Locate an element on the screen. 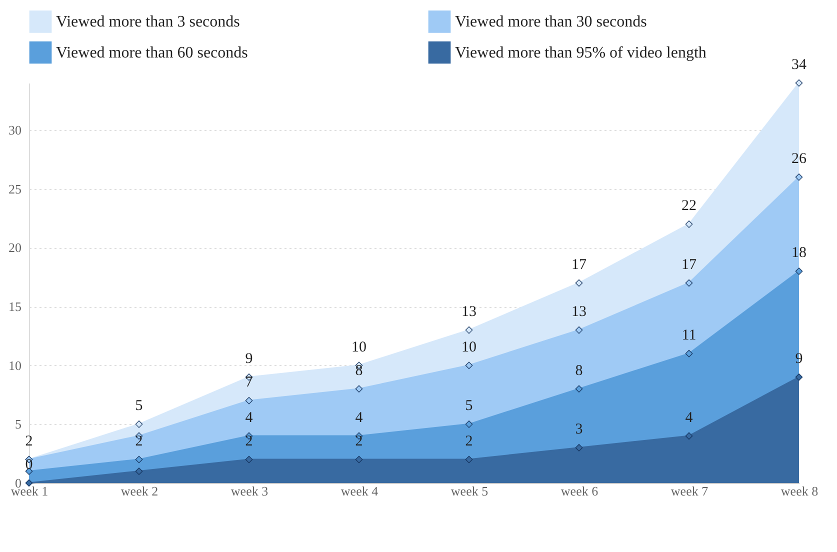 This screenshot has height=552, width=837. y-tick-label: 25 is located at coordinates (15, 188).